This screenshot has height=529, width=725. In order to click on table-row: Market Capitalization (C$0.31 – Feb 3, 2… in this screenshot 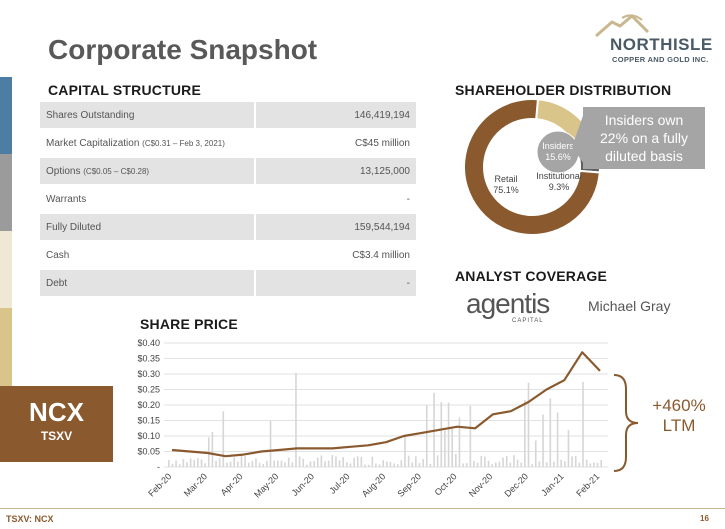, I will do `click(228, 144)`.